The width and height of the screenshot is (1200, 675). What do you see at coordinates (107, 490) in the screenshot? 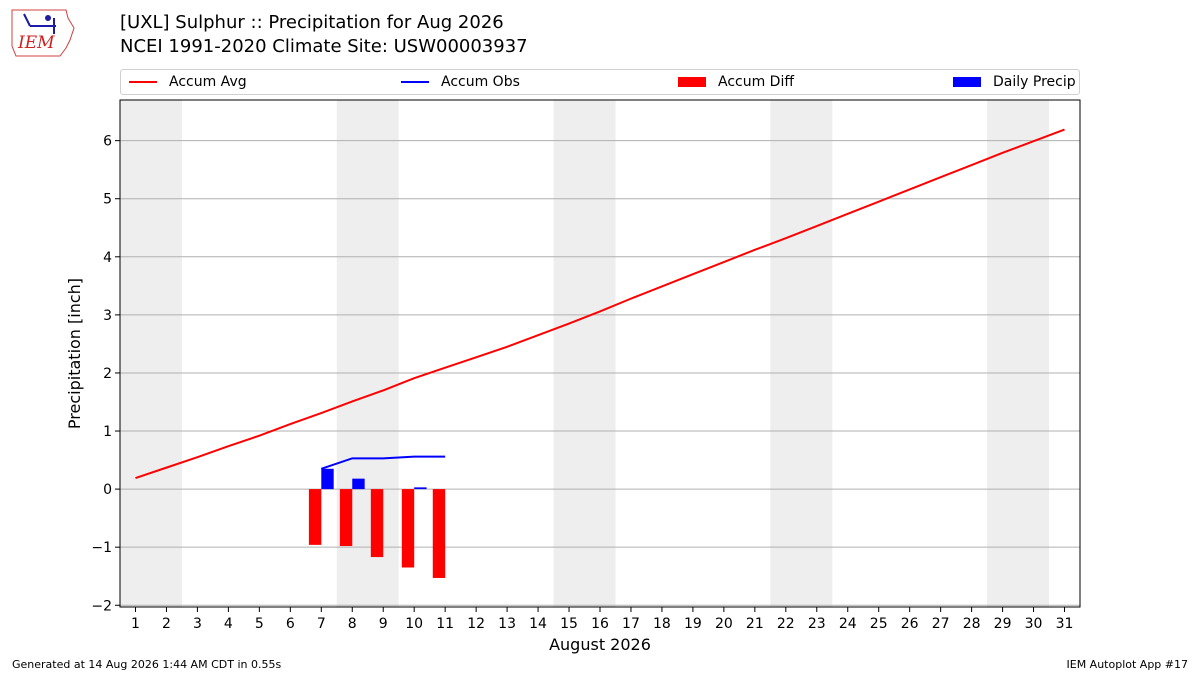
I see `y-tick-label: 0` at bounding box center [107, 490].